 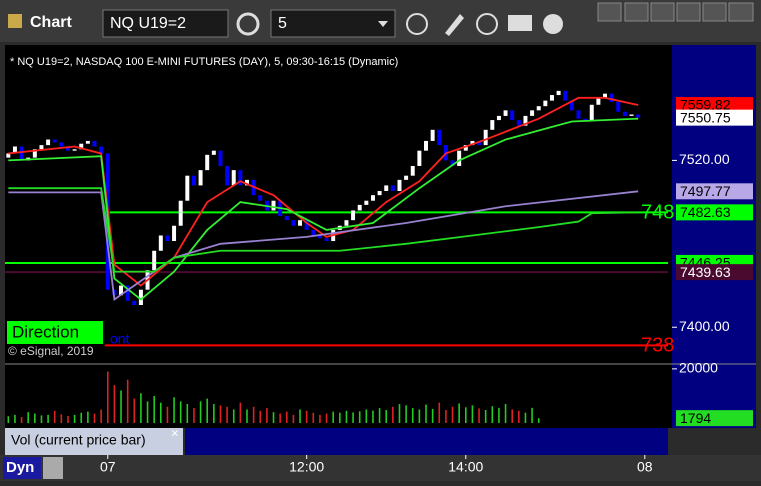 What do you see at coordinates (705, 117) in the screenshot?
I see `price-tag-label: 7550.75` at bounding box center [705, 117].